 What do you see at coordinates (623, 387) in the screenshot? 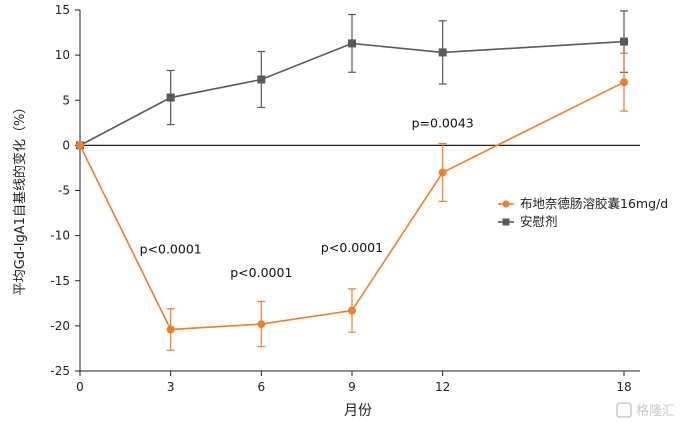
I see `x-tick-label: 18` at bounding box center [623, 387].